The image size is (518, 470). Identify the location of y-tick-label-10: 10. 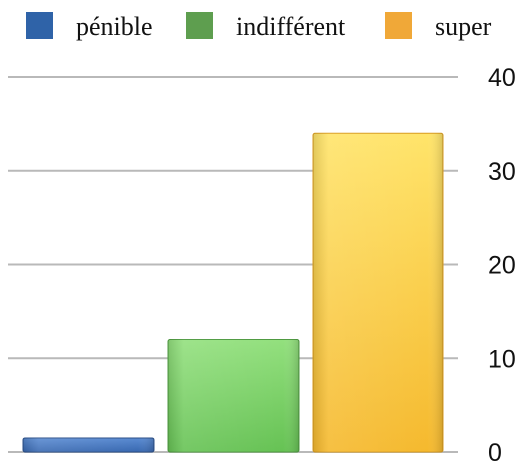
(502, 359).